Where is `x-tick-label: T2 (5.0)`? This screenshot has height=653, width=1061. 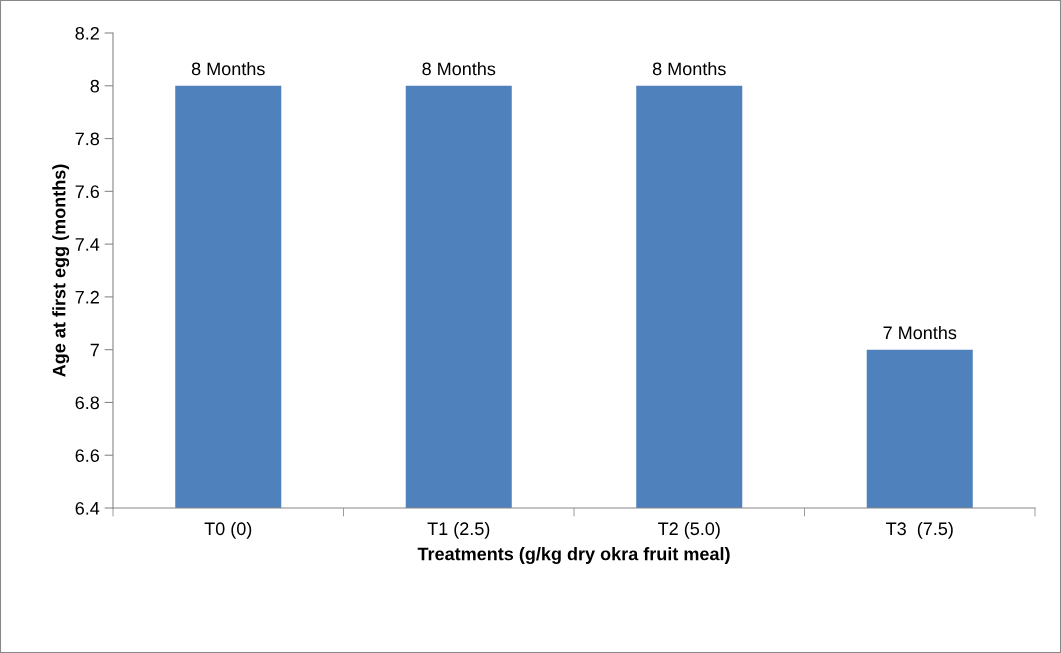 x-tick-label: T2 (5.0) is located at coordinates (689, 530).